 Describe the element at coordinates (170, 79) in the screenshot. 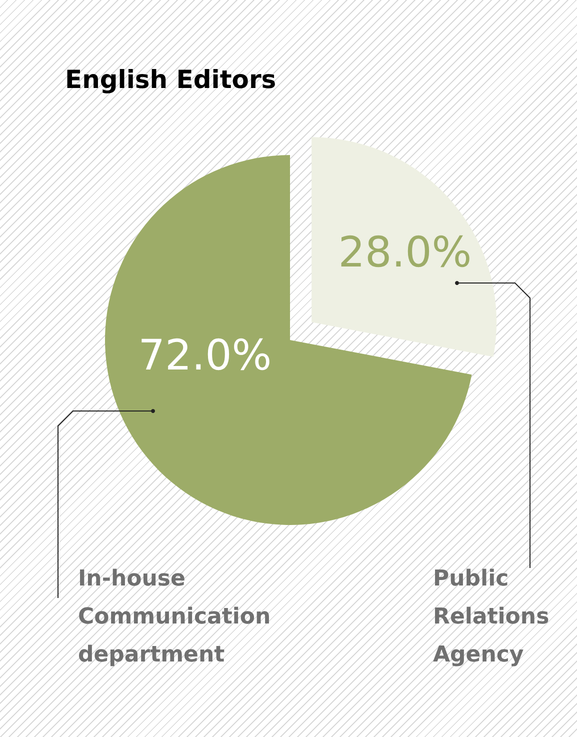

I see `chart-title: English Editors` at that location.